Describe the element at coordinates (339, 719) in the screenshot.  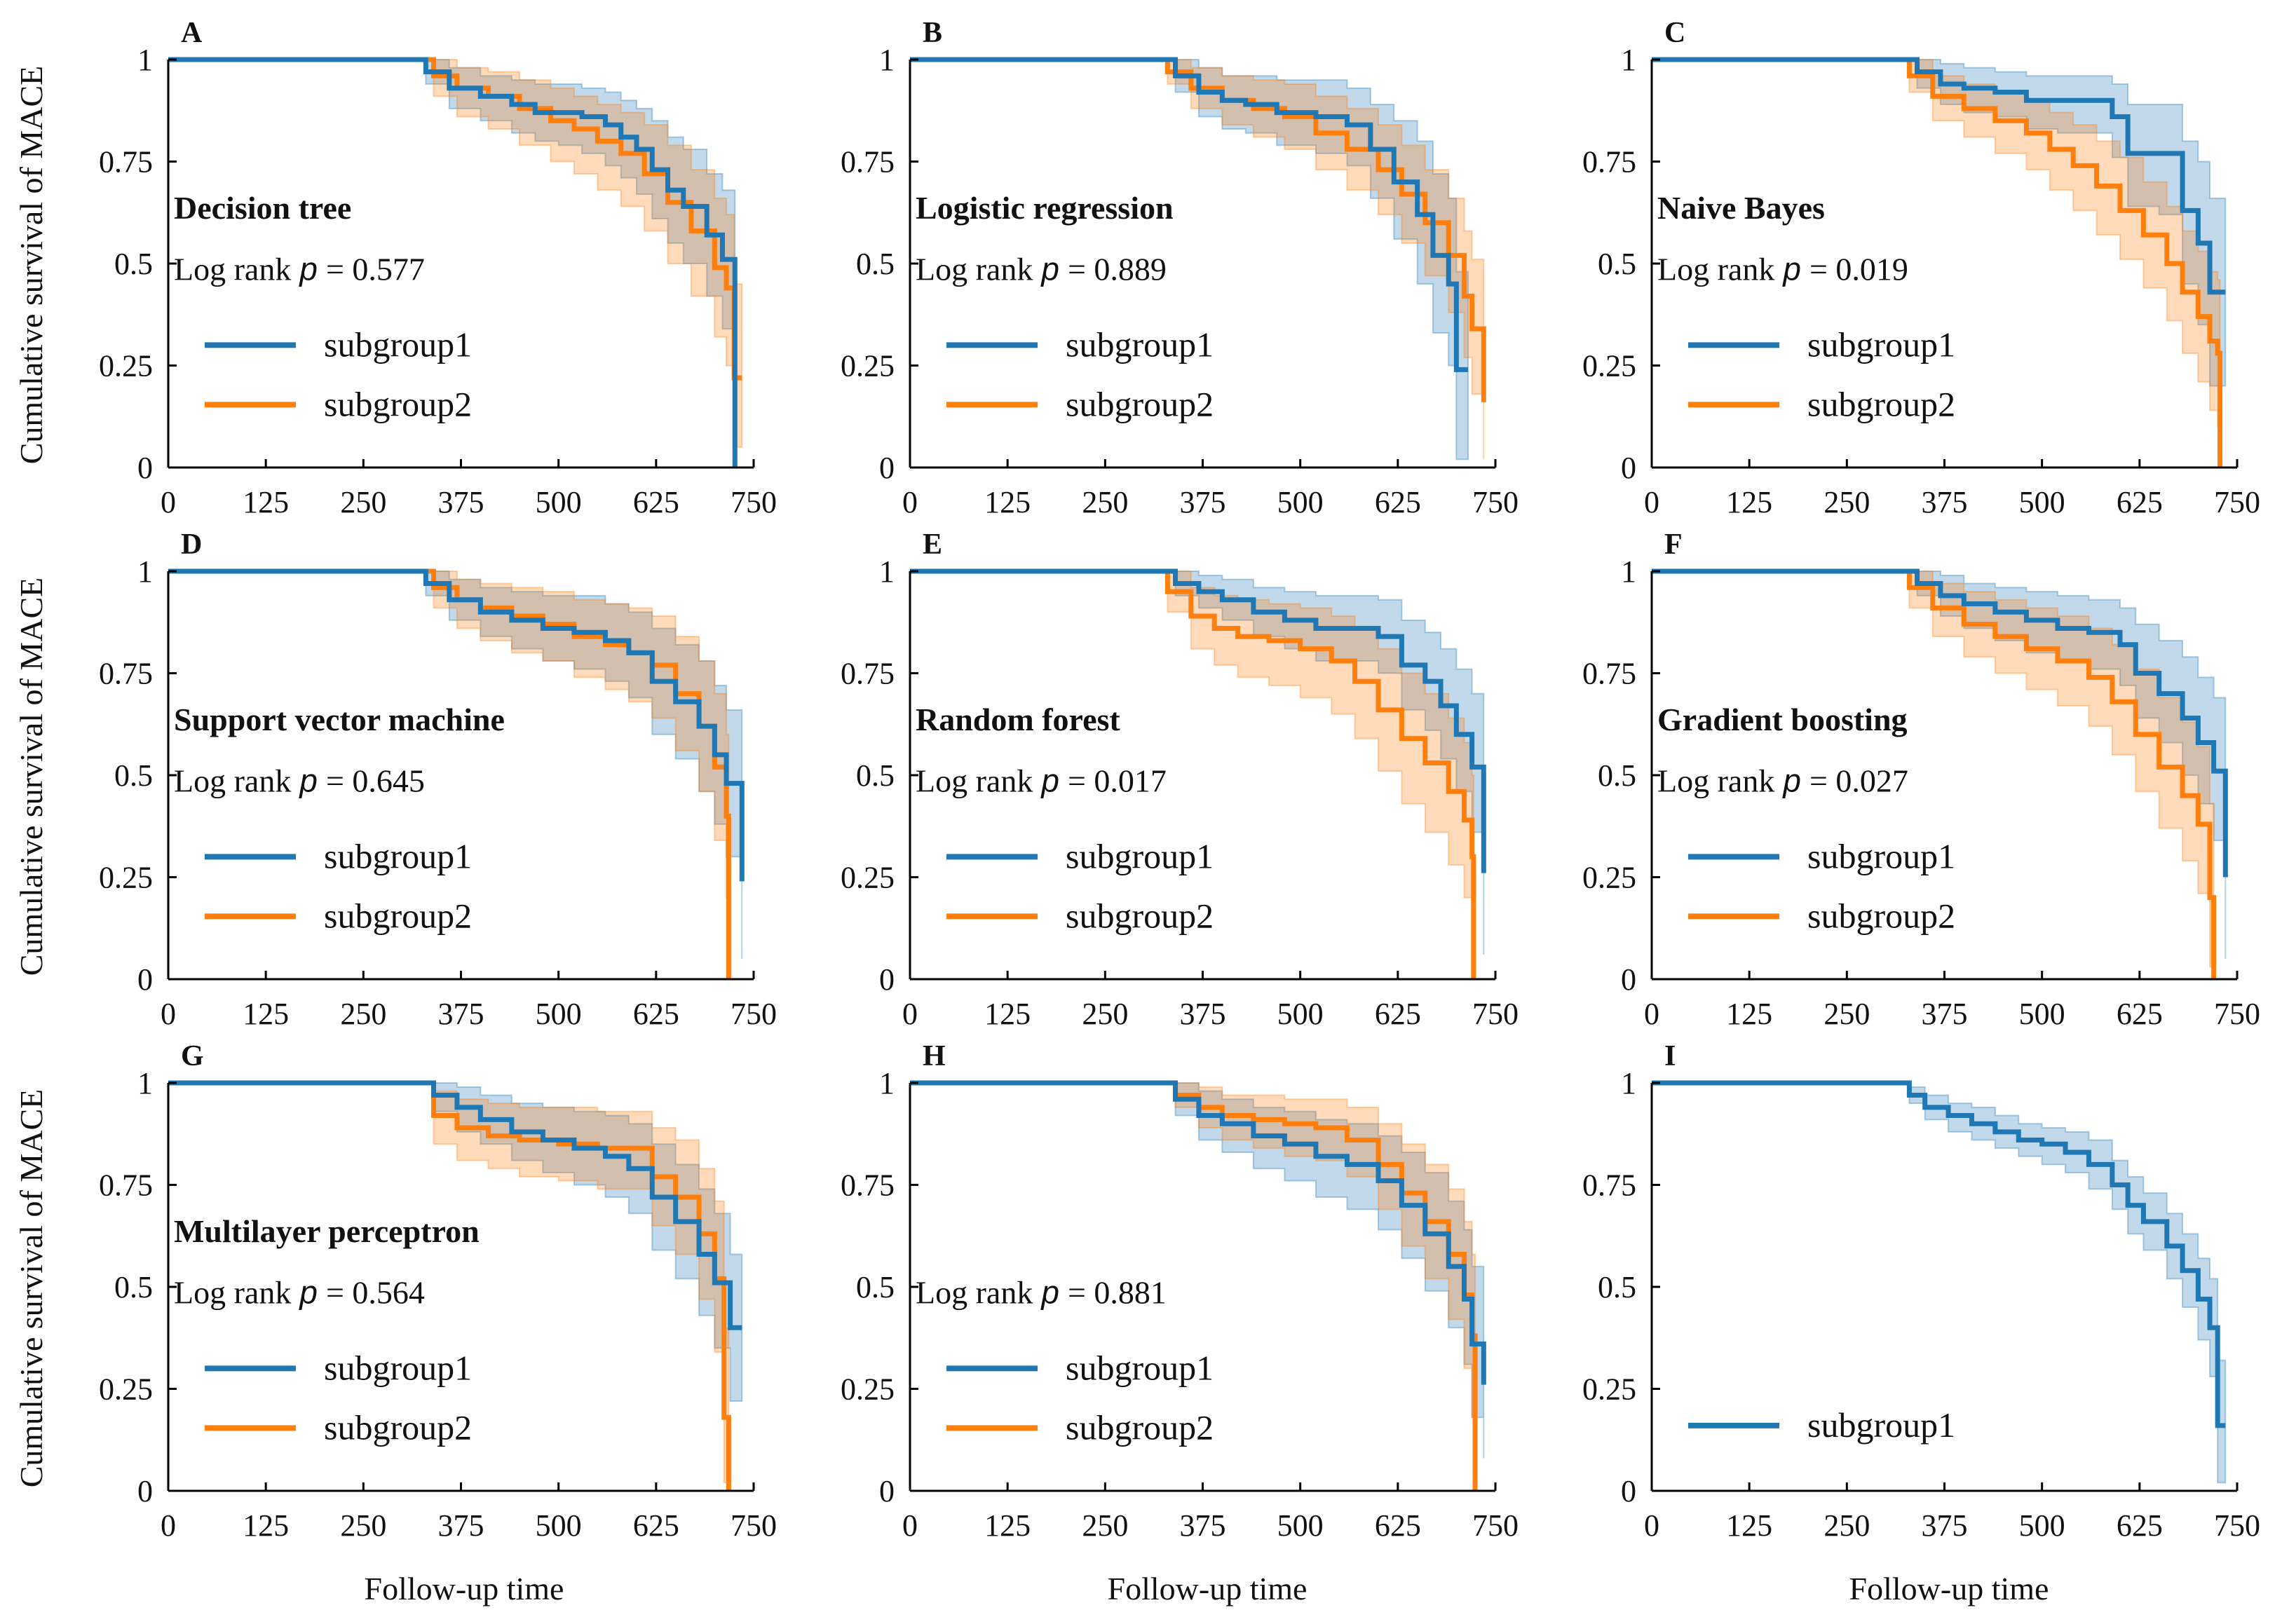
I see `model-name: Support vector machine` at that location.